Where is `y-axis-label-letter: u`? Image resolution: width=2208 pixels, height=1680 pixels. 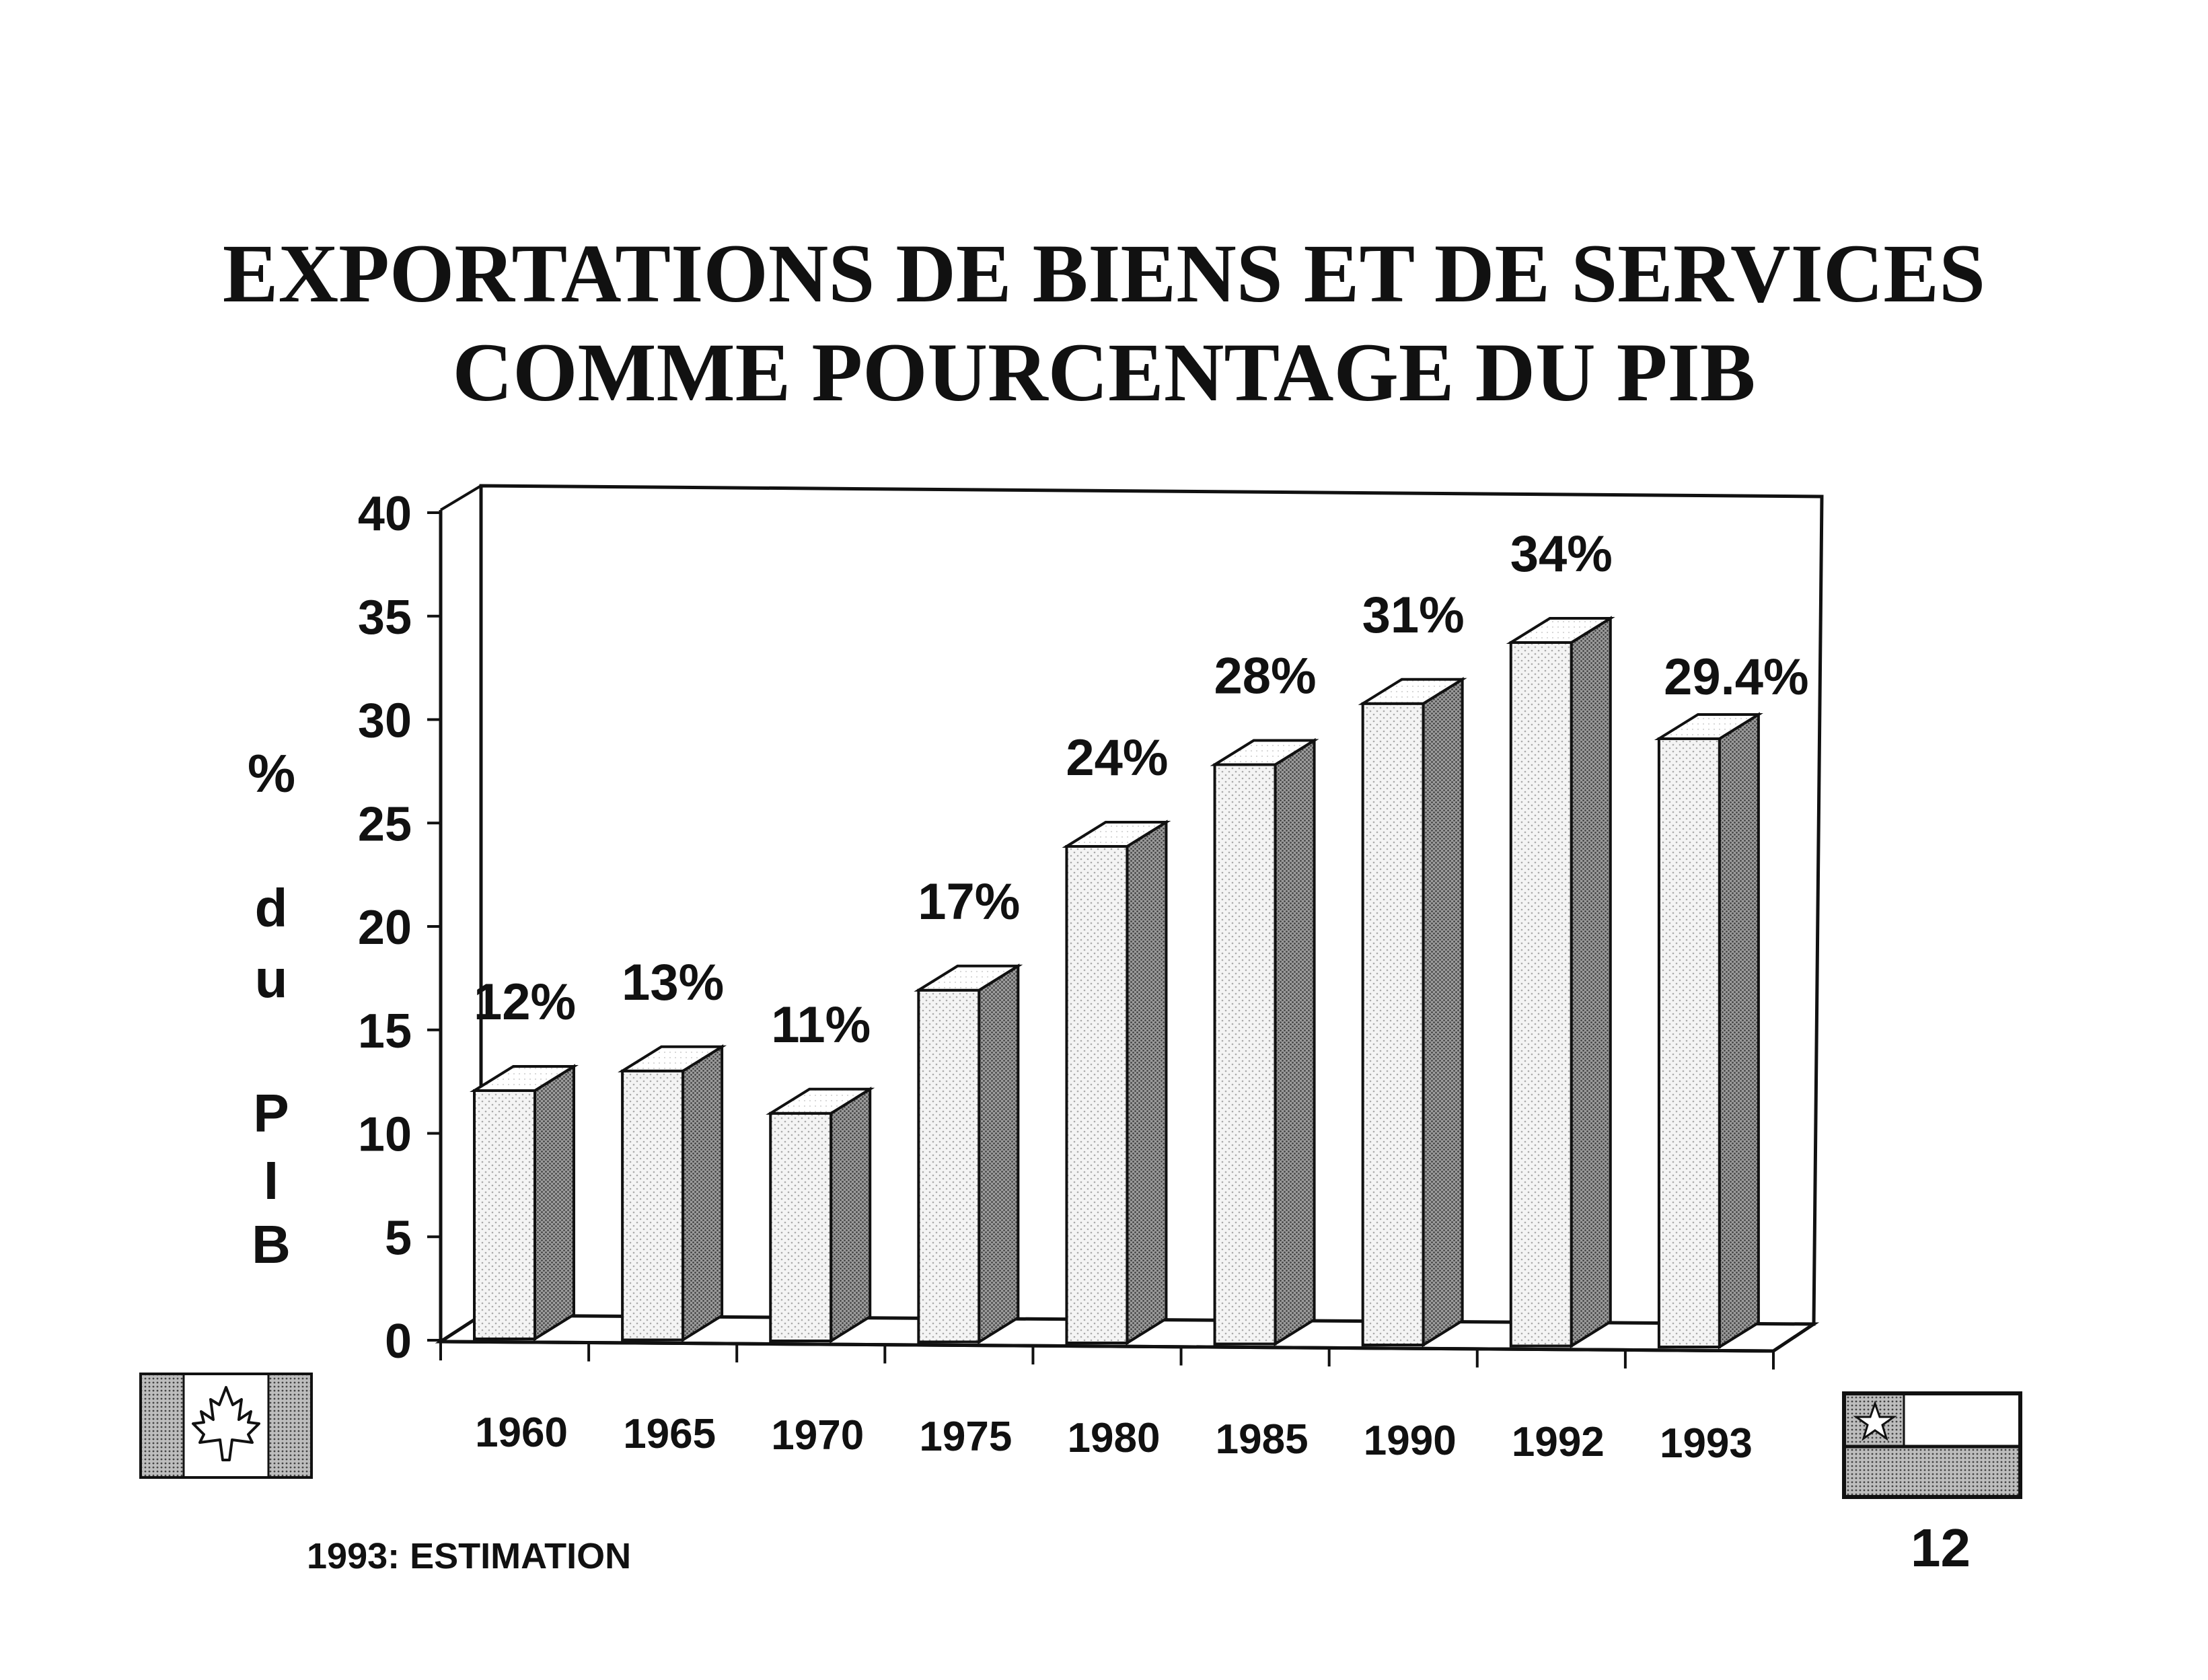 y-axis-label-letter: u is located at coordinates (271, 979).